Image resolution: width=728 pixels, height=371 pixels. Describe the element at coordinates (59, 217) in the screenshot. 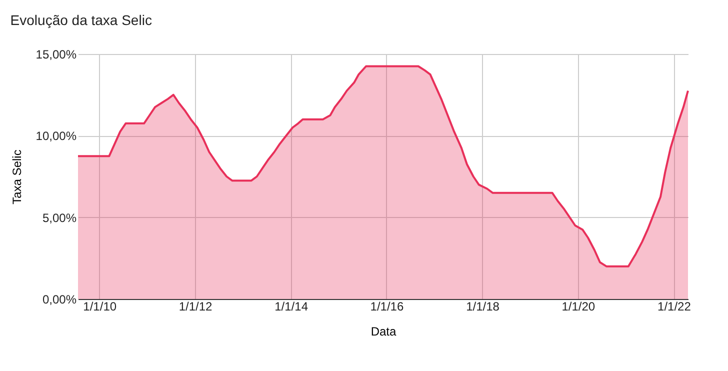

I see `y-tick-label: 5,00%` at that location.